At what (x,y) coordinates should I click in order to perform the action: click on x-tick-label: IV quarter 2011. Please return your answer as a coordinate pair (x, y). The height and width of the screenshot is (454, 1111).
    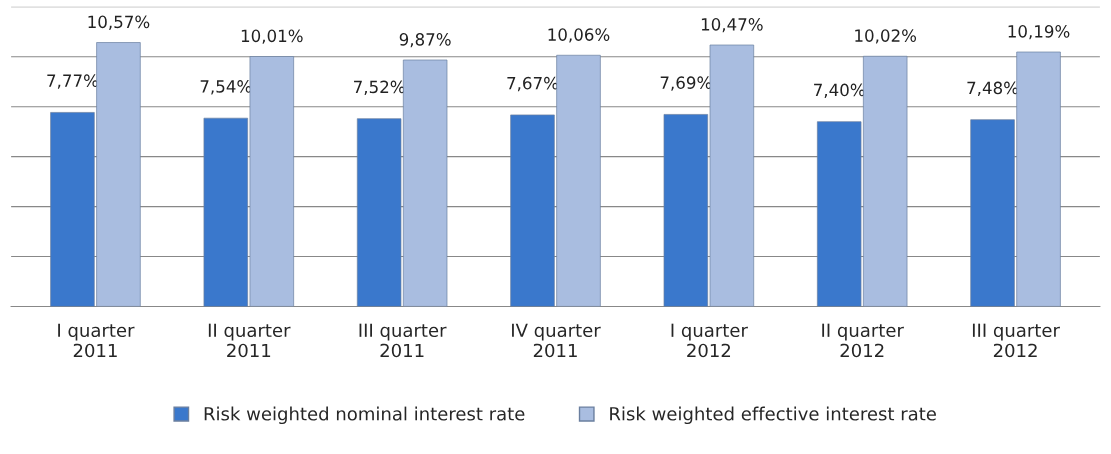
    Looking at the image, I should click on (556, 340).